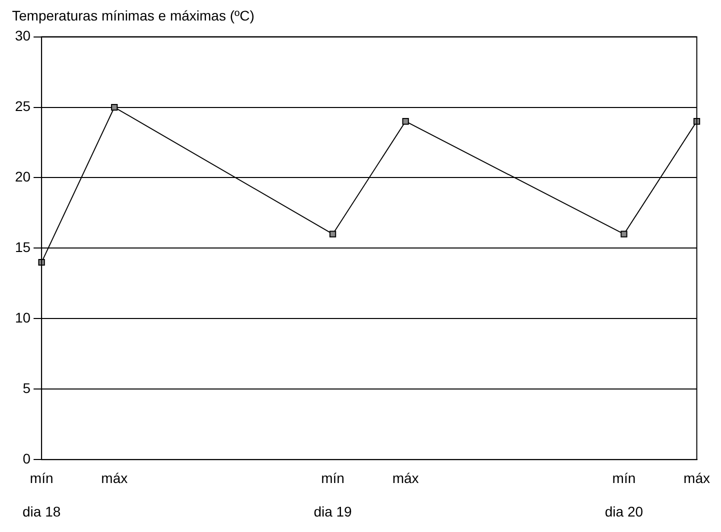 Image resolution: width=721 pixels, height=532 pixels. What do you see at coordinates (22, 36) in the screenshot?
I see `y-tick-label: 30` at bounding box center [22, 36].